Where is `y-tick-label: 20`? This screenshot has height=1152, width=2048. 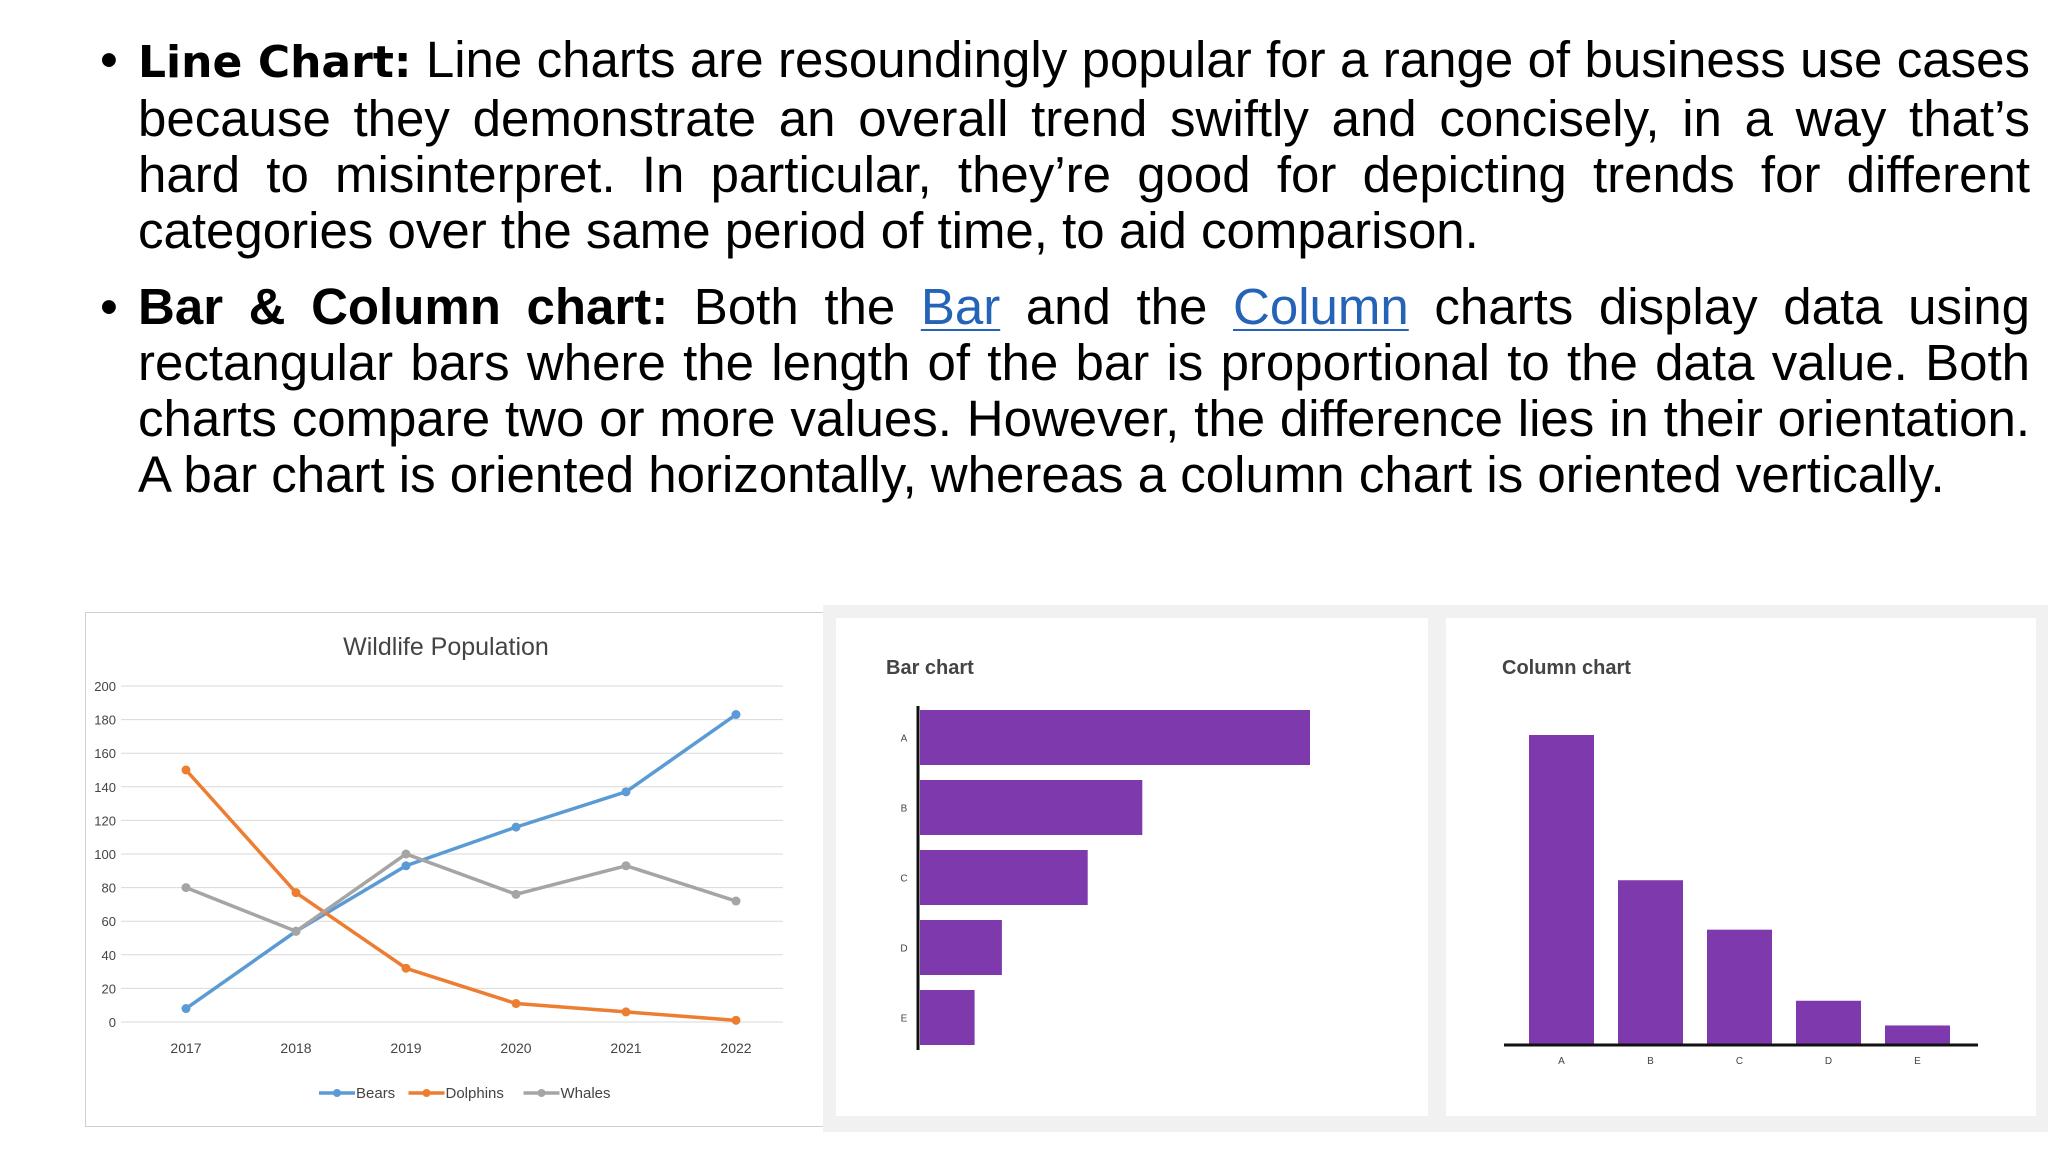 y-tick-label: 20 is located at coordinates (109, 988).